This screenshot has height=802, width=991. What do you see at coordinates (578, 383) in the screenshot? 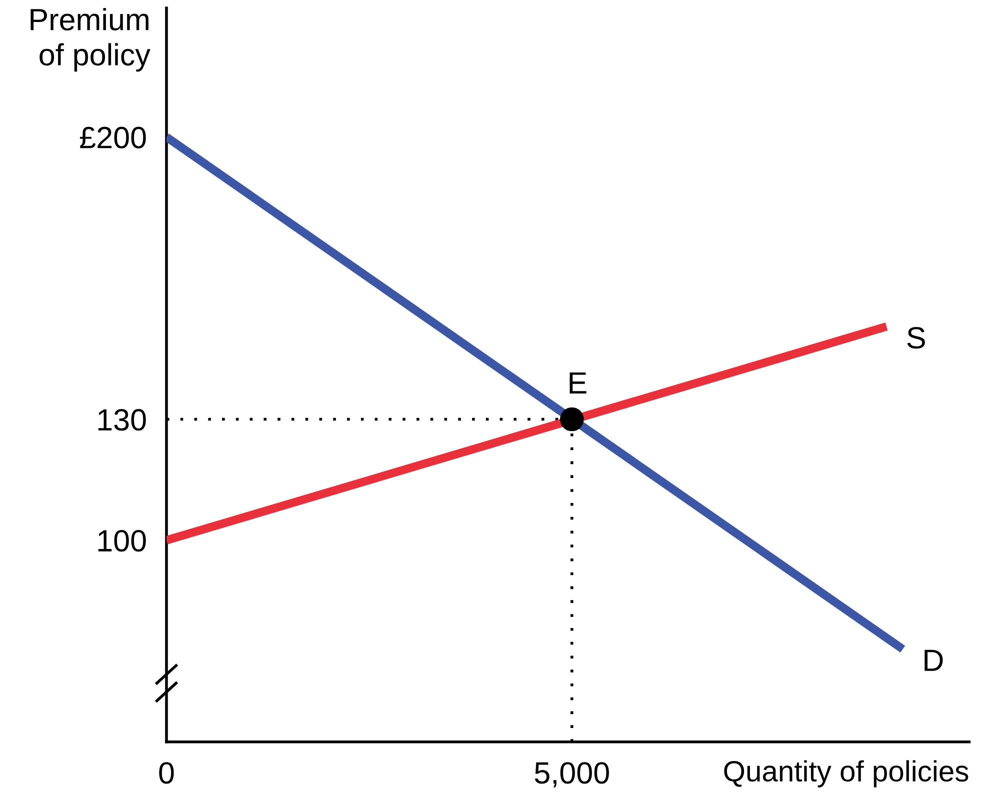
I see `annotation: E` at bounding box center [578, 383].